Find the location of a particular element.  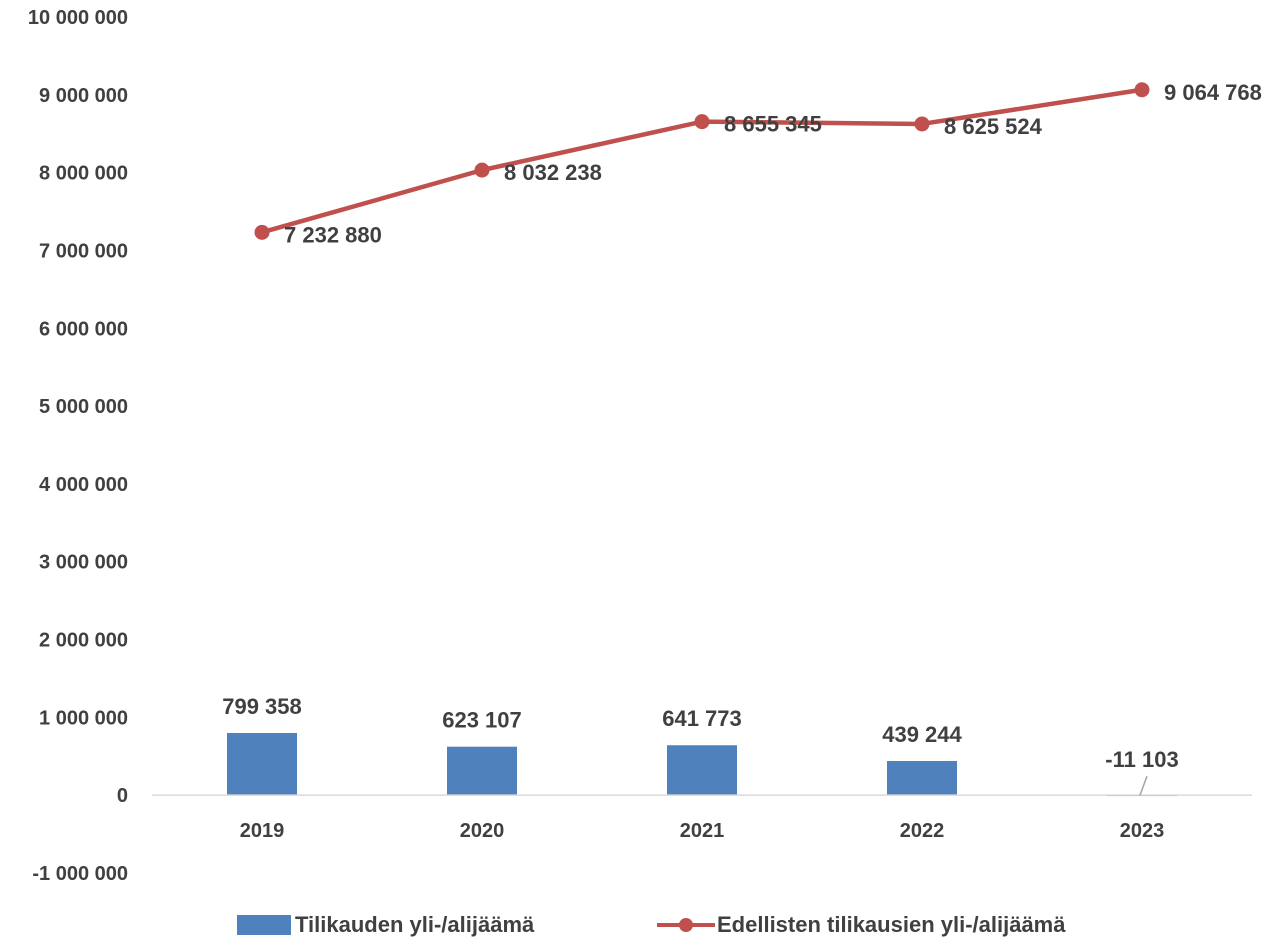

y-tick-label: -1 000 000 is located at coordinates (80, 874).